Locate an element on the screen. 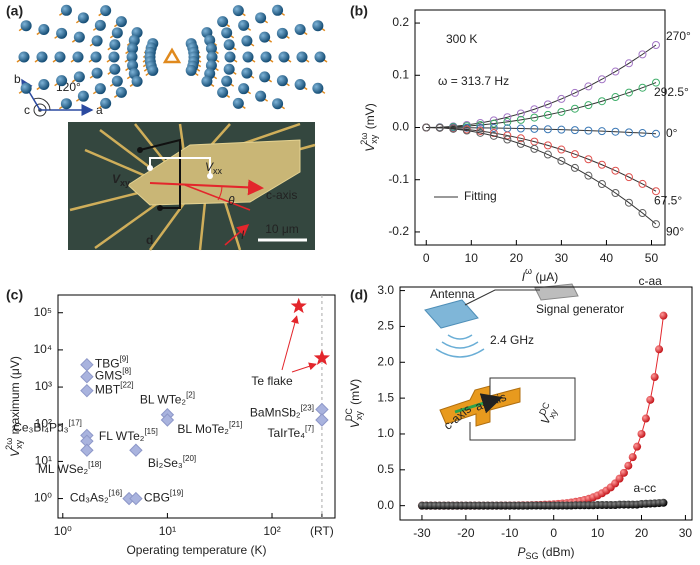  star-marker is located at coordinates (298, 305).